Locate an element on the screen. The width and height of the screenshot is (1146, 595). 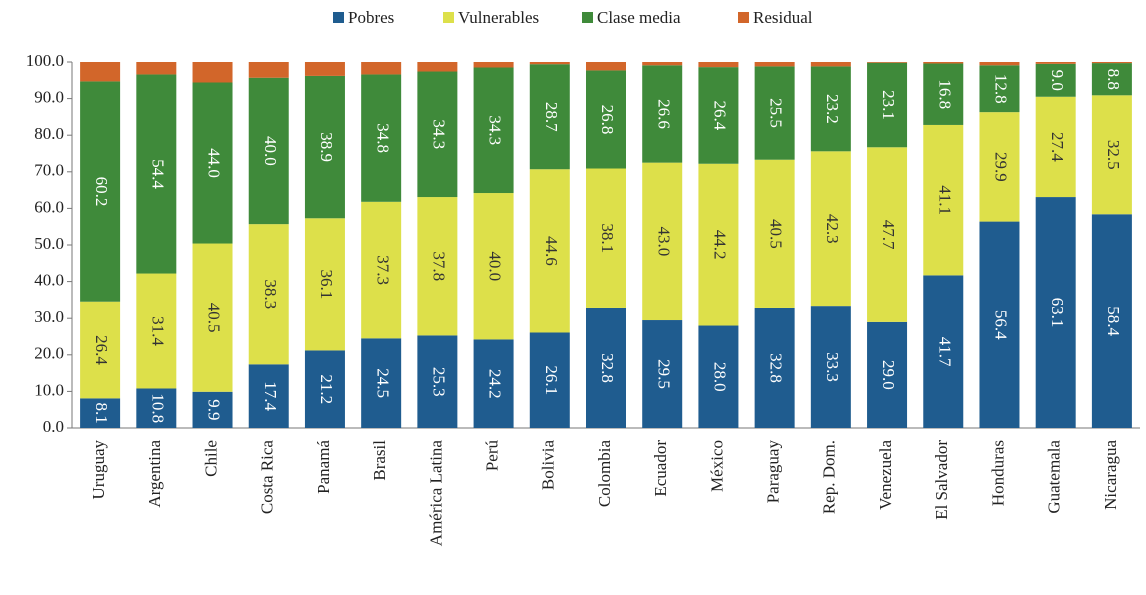
x-tick-label: Chile is located at coordinates (210, 458).